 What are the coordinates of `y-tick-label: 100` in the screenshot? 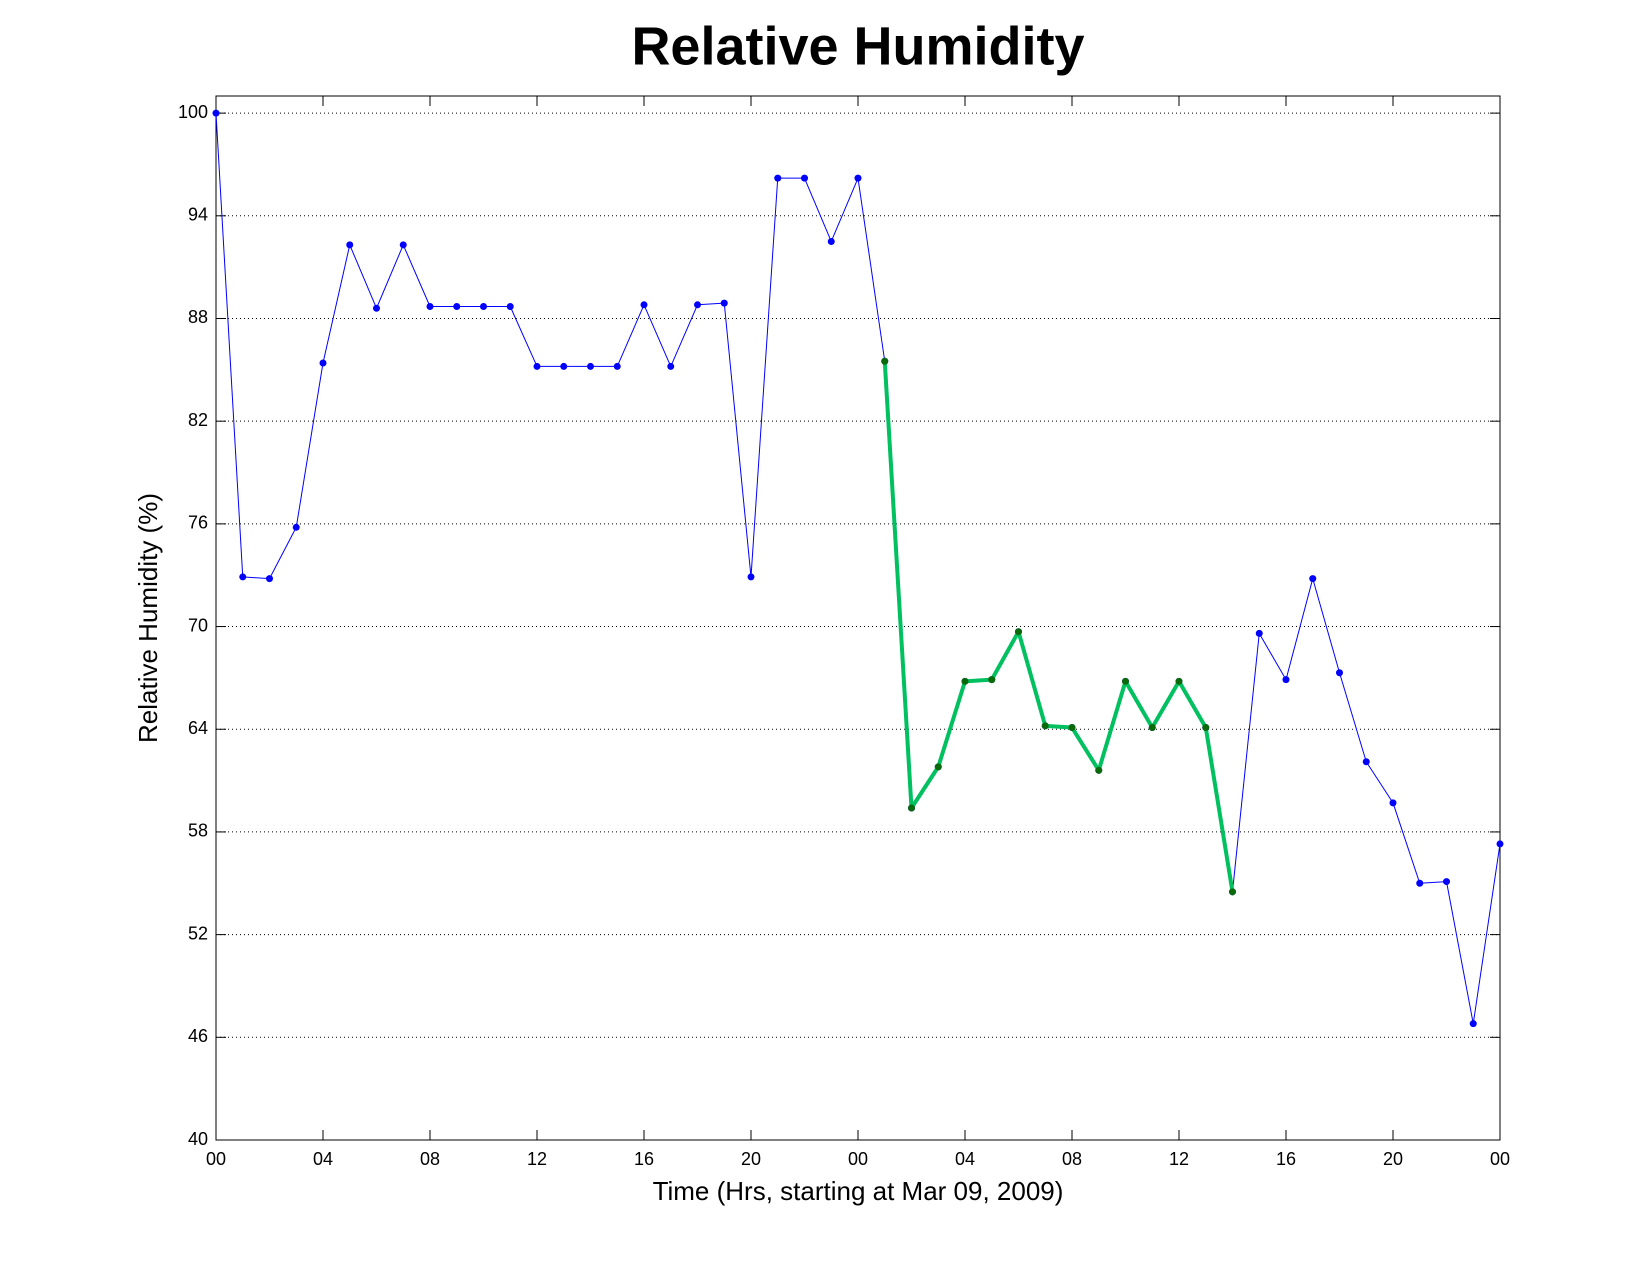 It's located at (193, 112).